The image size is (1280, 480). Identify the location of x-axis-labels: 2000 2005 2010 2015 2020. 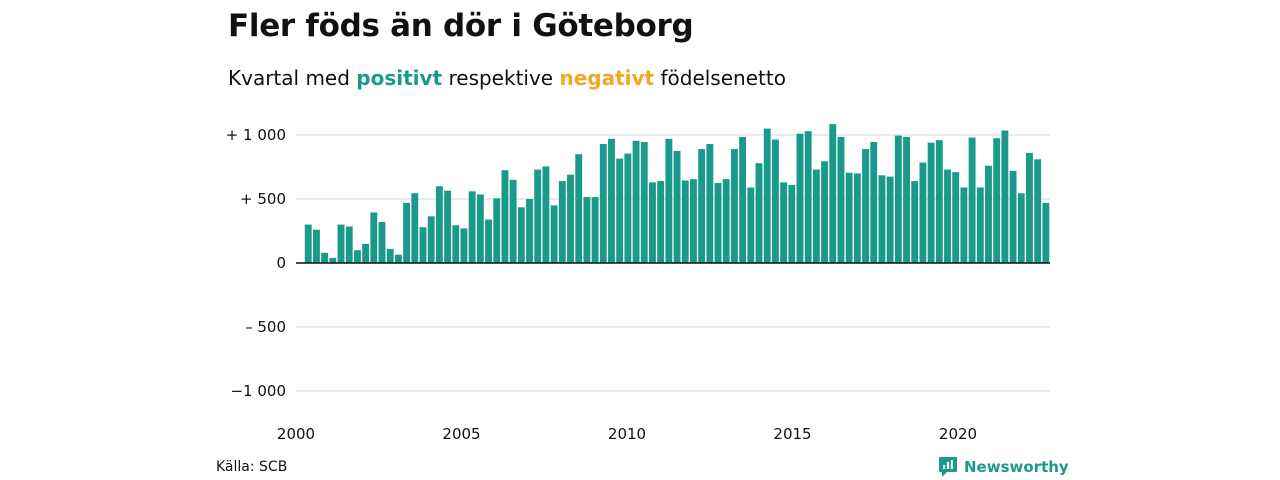
(627, 434).